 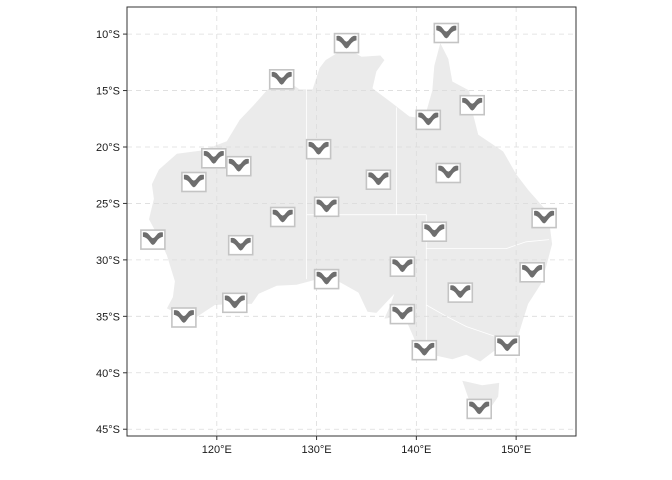 I want to click on x-tick-label: 150°E, so click(x=516, y=450).